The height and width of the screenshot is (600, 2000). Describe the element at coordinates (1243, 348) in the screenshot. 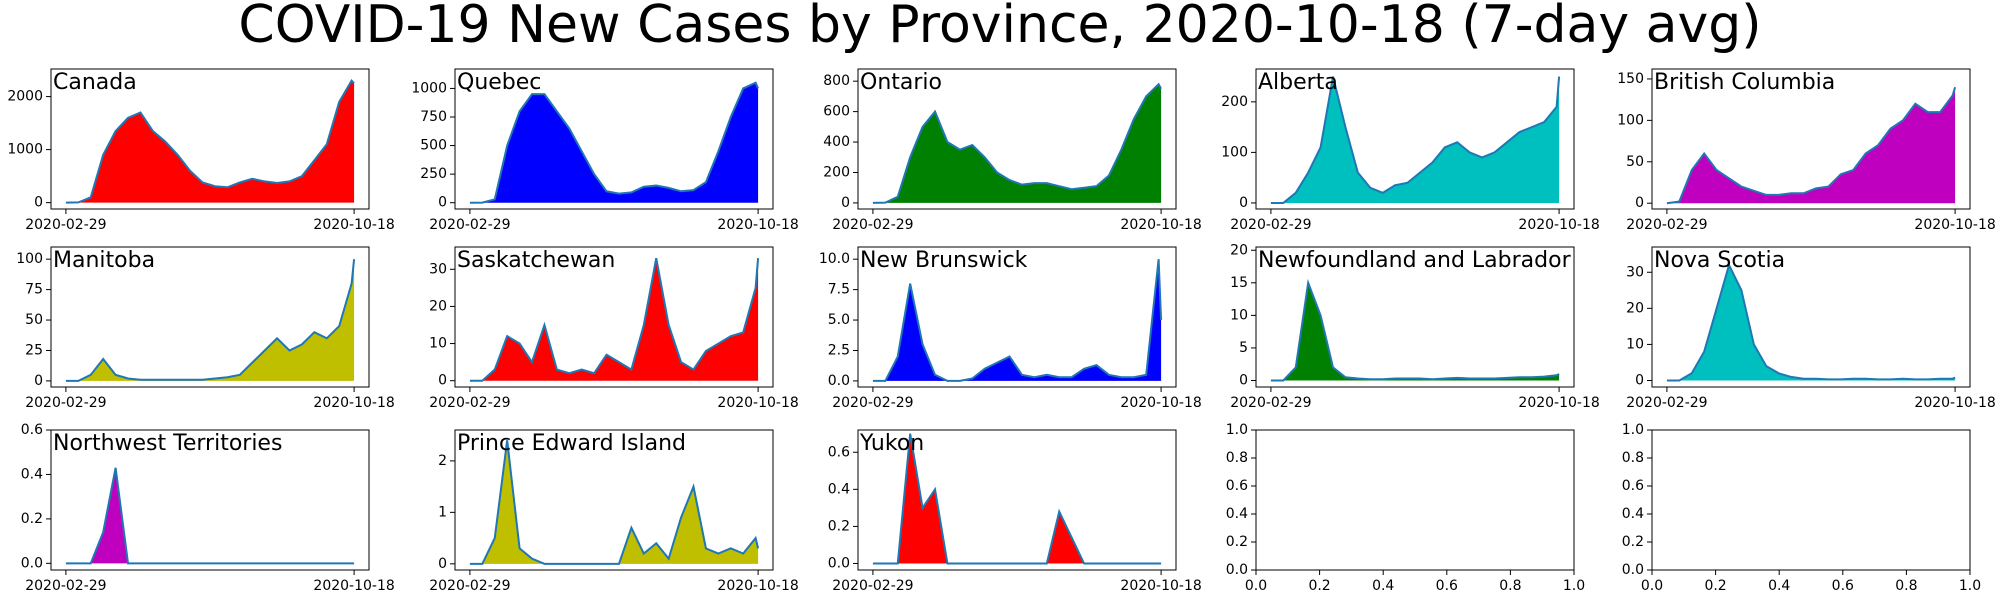

I see `y-tick-label: 5` at that location.